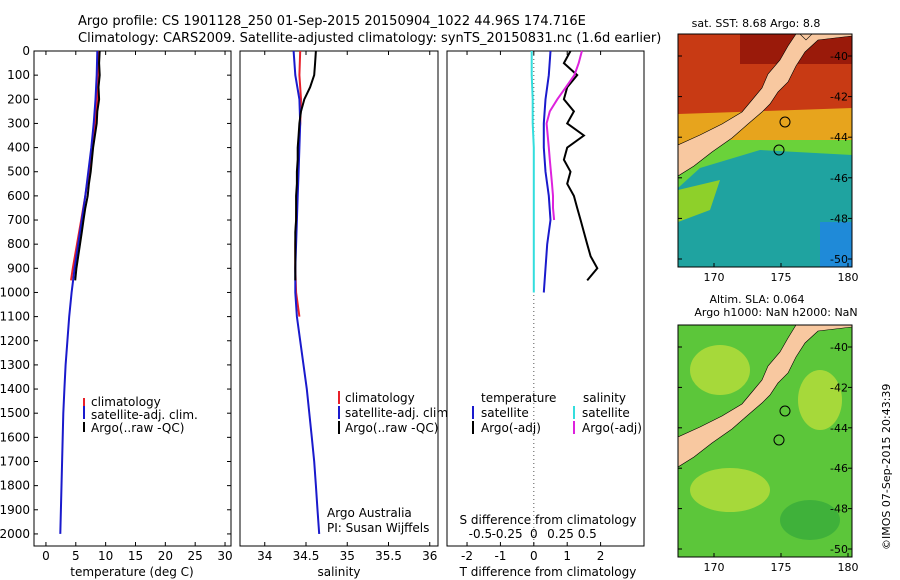  I want to click on s-difference-tick-labels: -0.5 -0.25 0 0.25 0.5, so click(533, 534).